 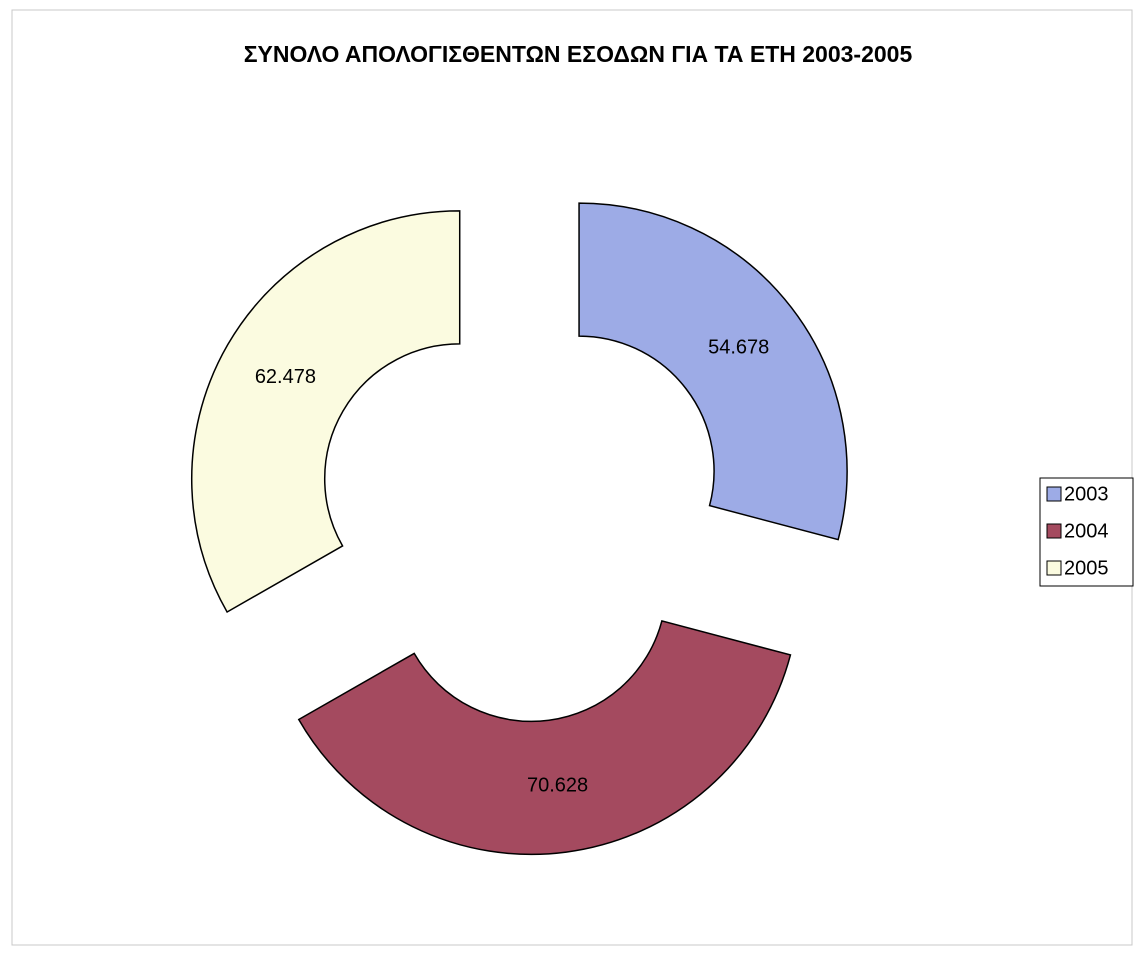 What do you see at coordinates (1086, 494) in the screenshot?
I see `legend-label: 2003` at bounding box center [1086, 494].